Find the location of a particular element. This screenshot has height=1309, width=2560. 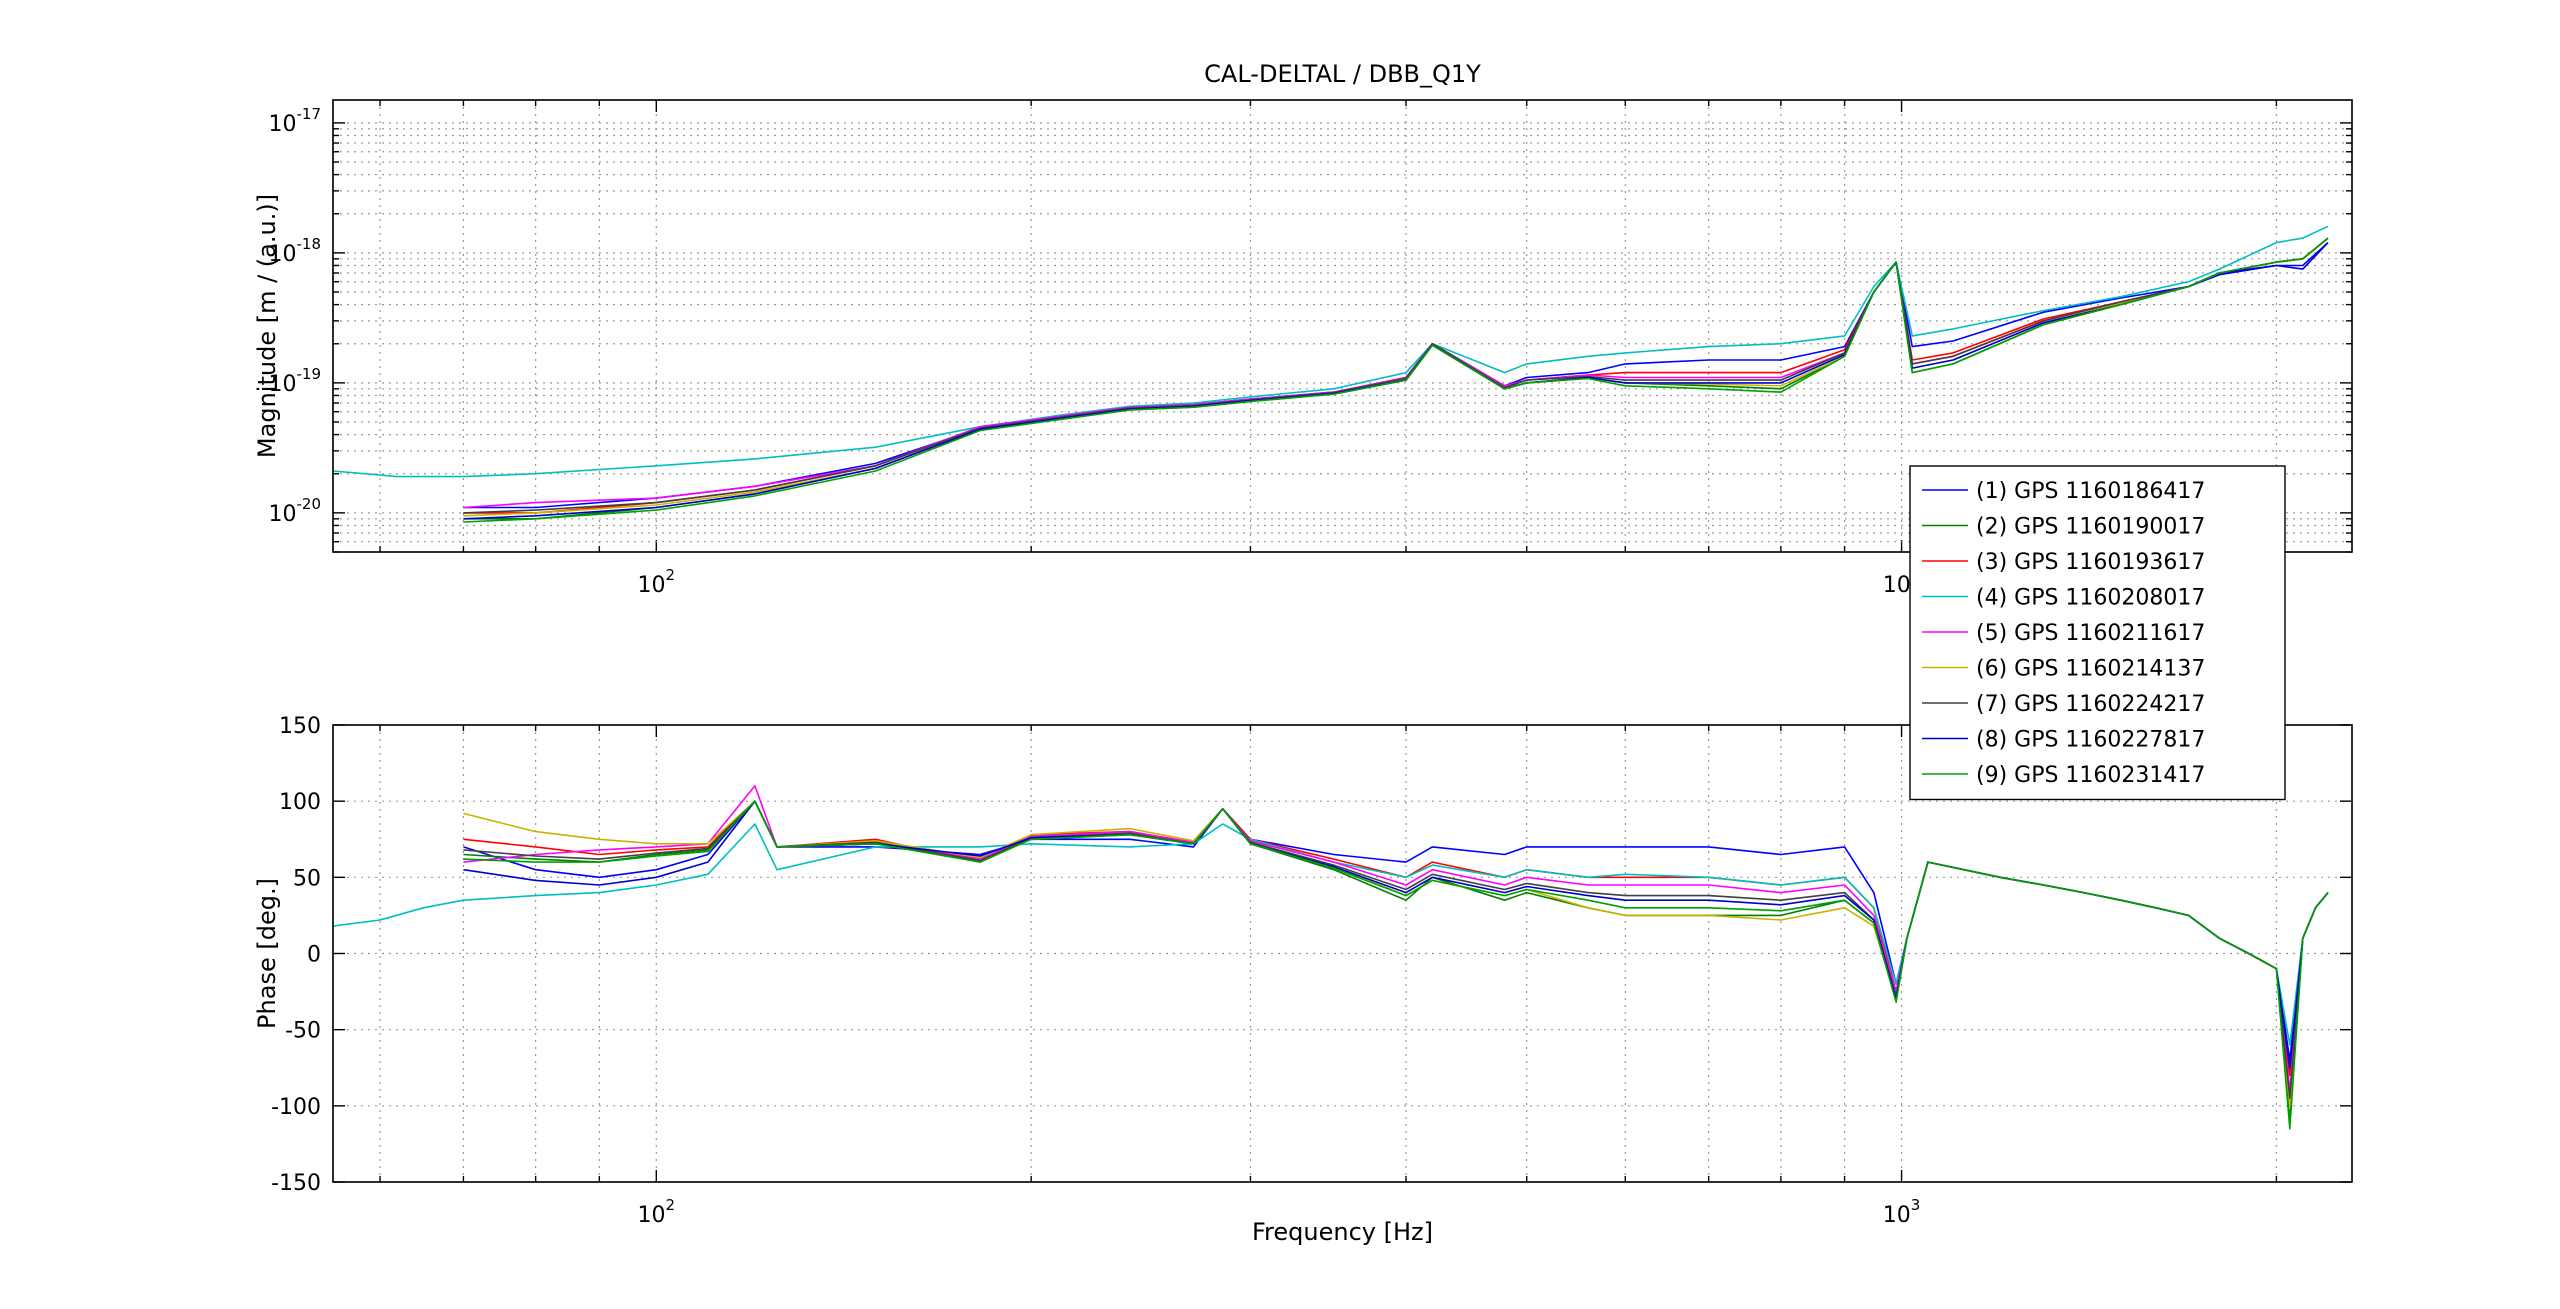

phase-y-tick-label: -50 is located at coordinates (303, 1031).